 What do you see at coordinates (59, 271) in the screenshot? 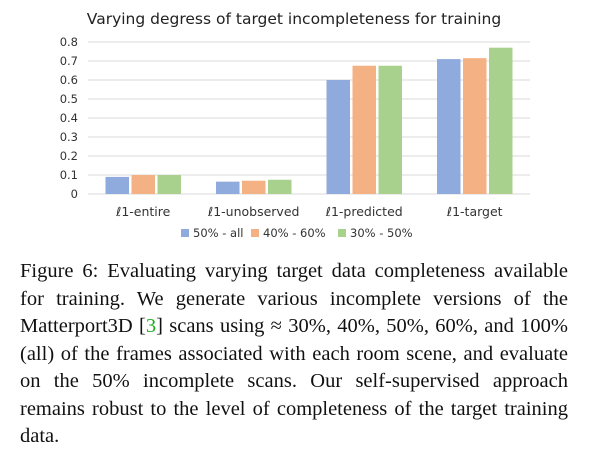
I see `caption-label: Figure 6:` at bounding box center [59, 271].